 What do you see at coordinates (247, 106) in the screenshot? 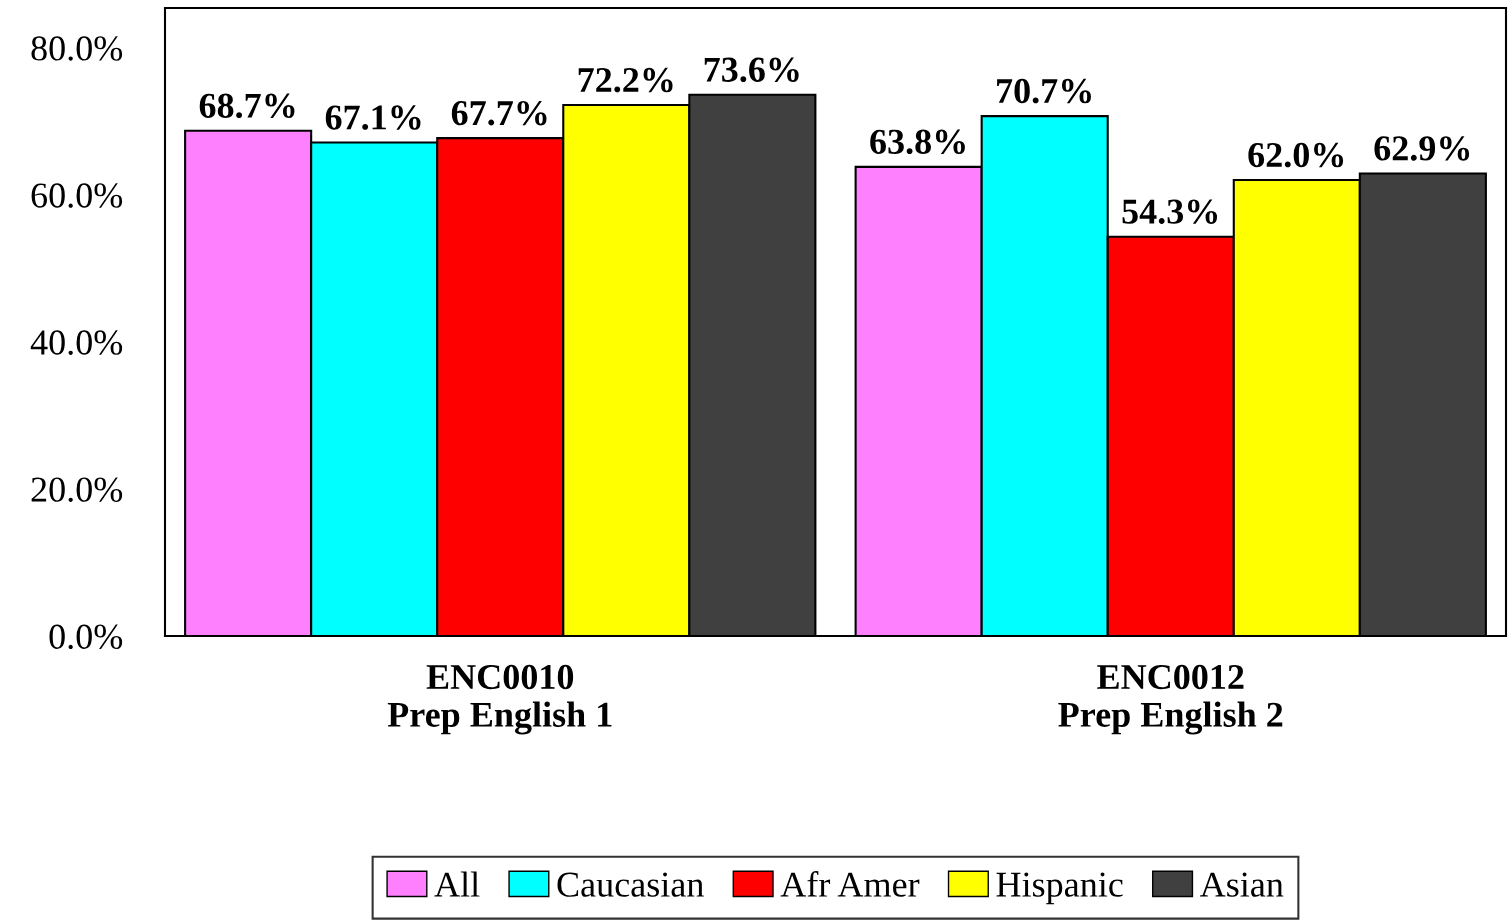
I see `data-label: 68.7%` at bounding box center [247, 106].